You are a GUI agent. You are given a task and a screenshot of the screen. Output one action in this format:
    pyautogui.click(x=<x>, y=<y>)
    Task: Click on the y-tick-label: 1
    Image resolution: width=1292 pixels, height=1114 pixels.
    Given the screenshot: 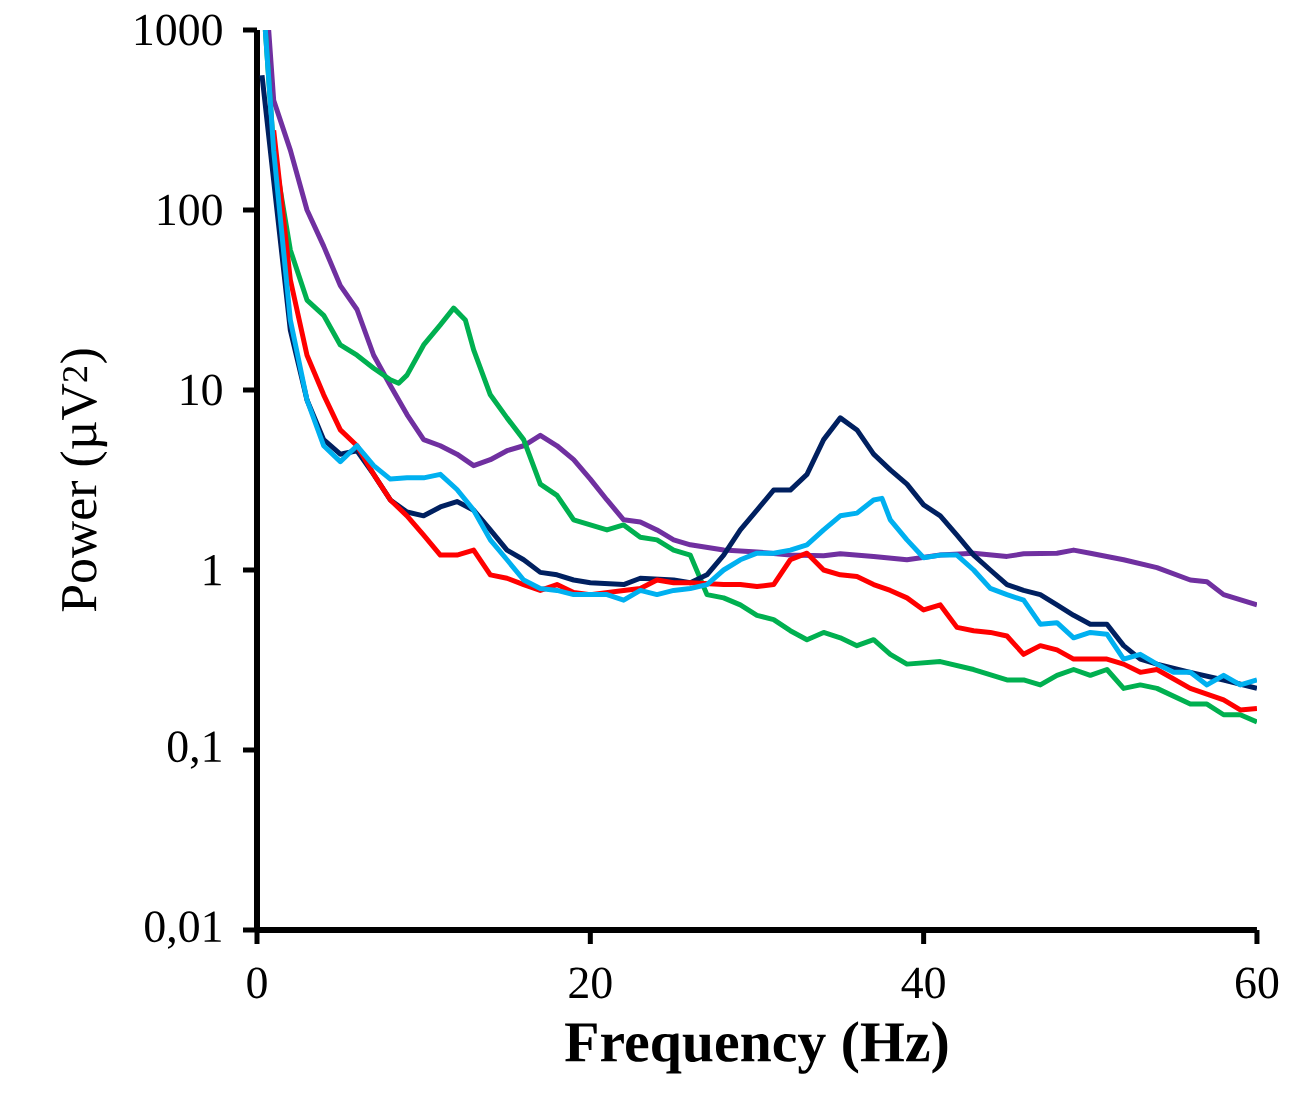 What is the action you would take?
    pyautogui.click(x=212, y=570)
    